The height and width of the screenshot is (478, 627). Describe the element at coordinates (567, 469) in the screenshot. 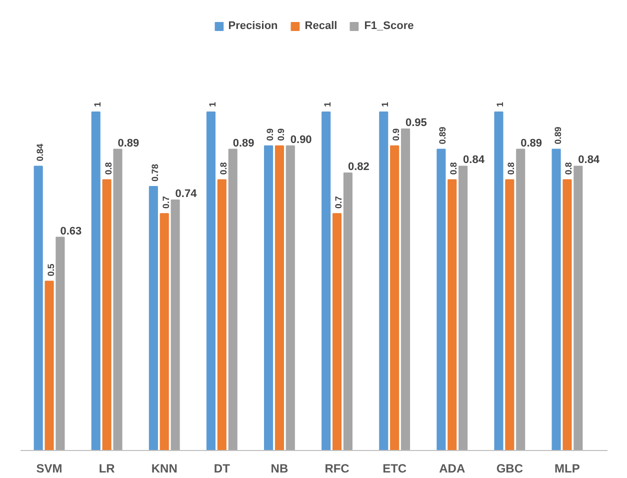

I see `x-tick-label: MLP` at that location.